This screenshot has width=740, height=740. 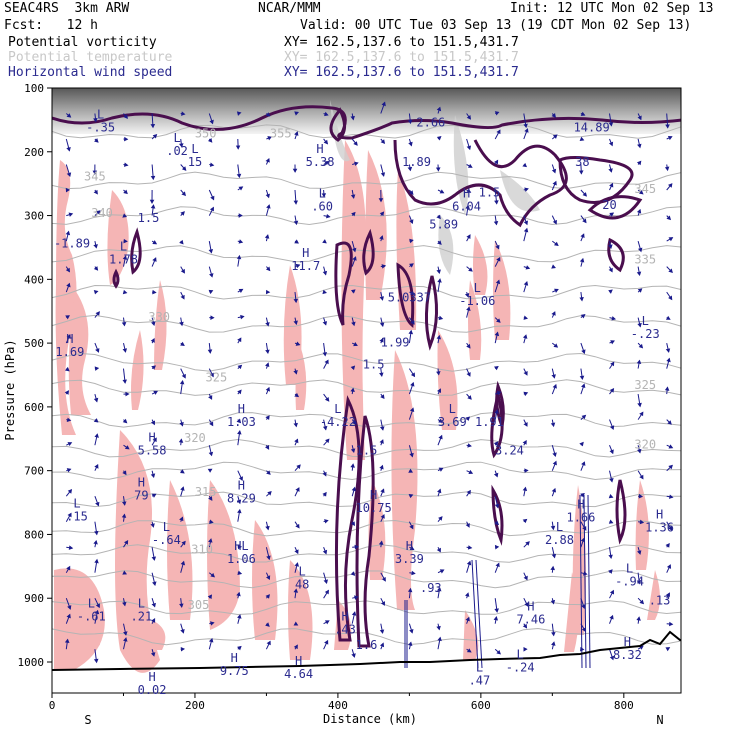 What do you see at coordinates (370, 719) in the screenshot?
I see `x-axis-label: Distance (km)` at bounding box center [370, 719].